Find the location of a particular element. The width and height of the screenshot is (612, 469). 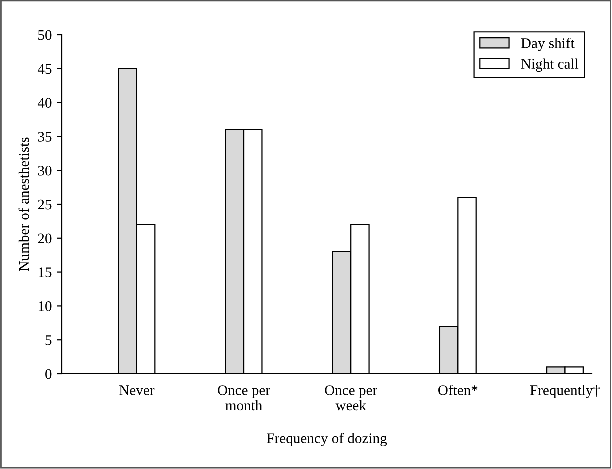

x-tick-label: Frequently† is located at coordinates (565, 391).